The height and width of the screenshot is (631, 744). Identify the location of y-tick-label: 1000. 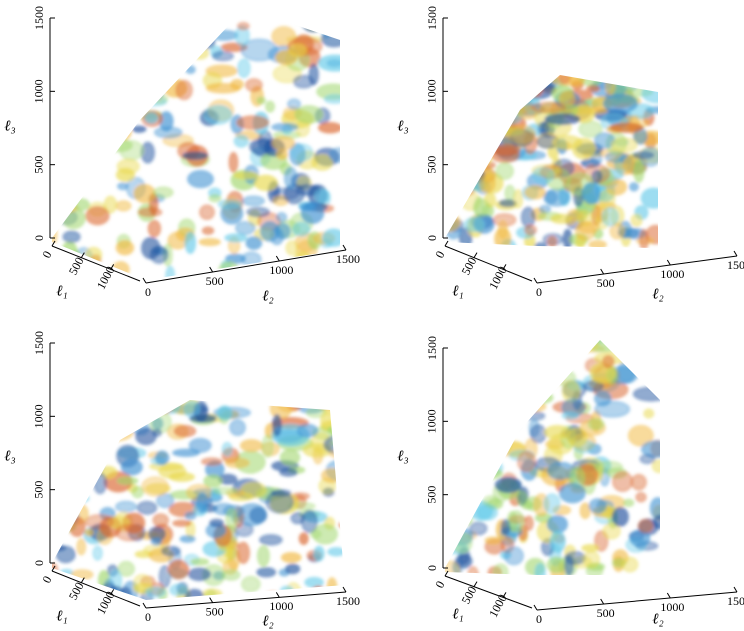
(672, 274).